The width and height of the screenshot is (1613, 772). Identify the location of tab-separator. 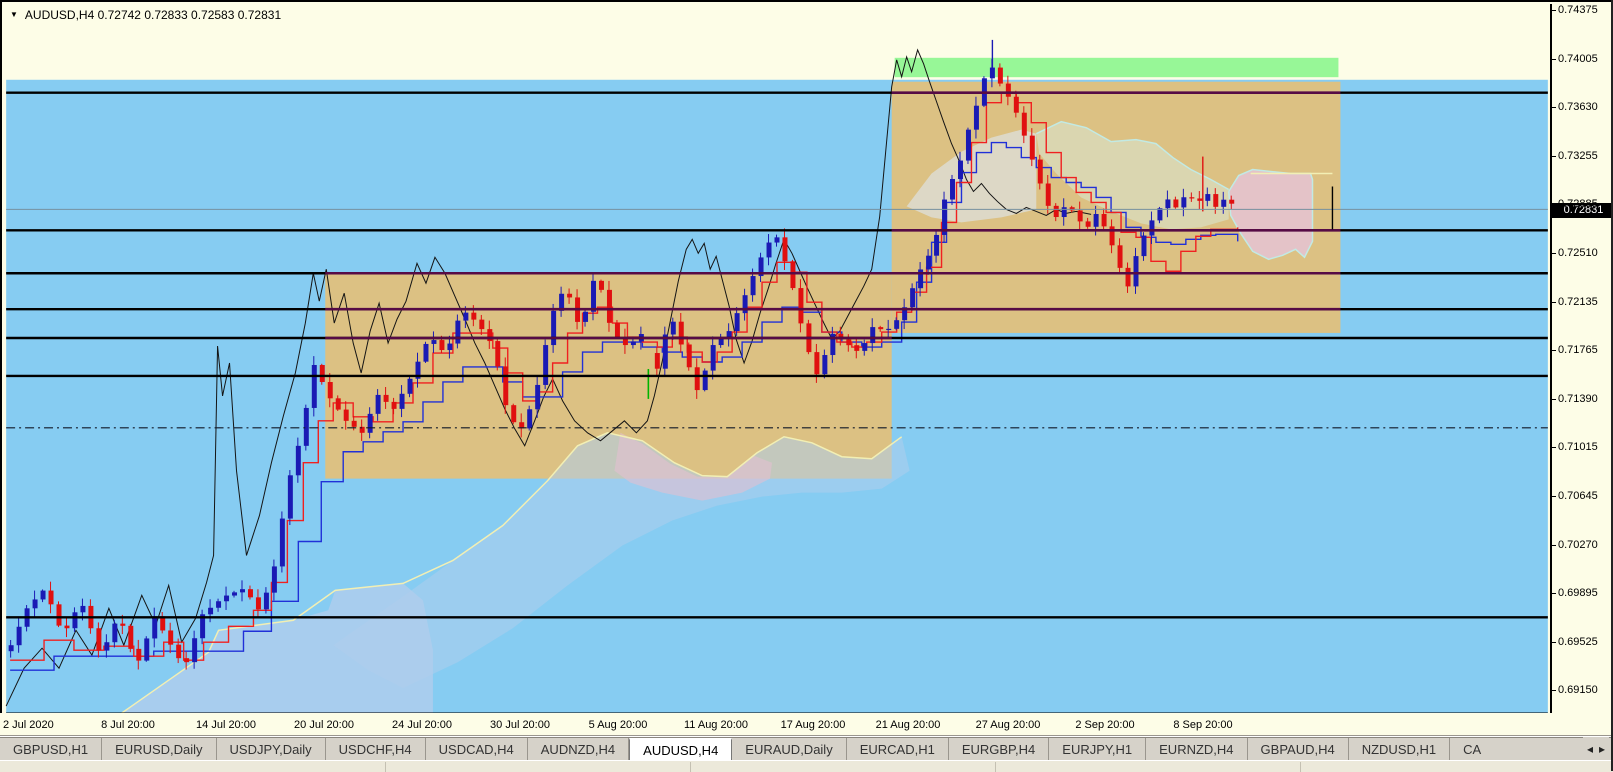
(805, 736).